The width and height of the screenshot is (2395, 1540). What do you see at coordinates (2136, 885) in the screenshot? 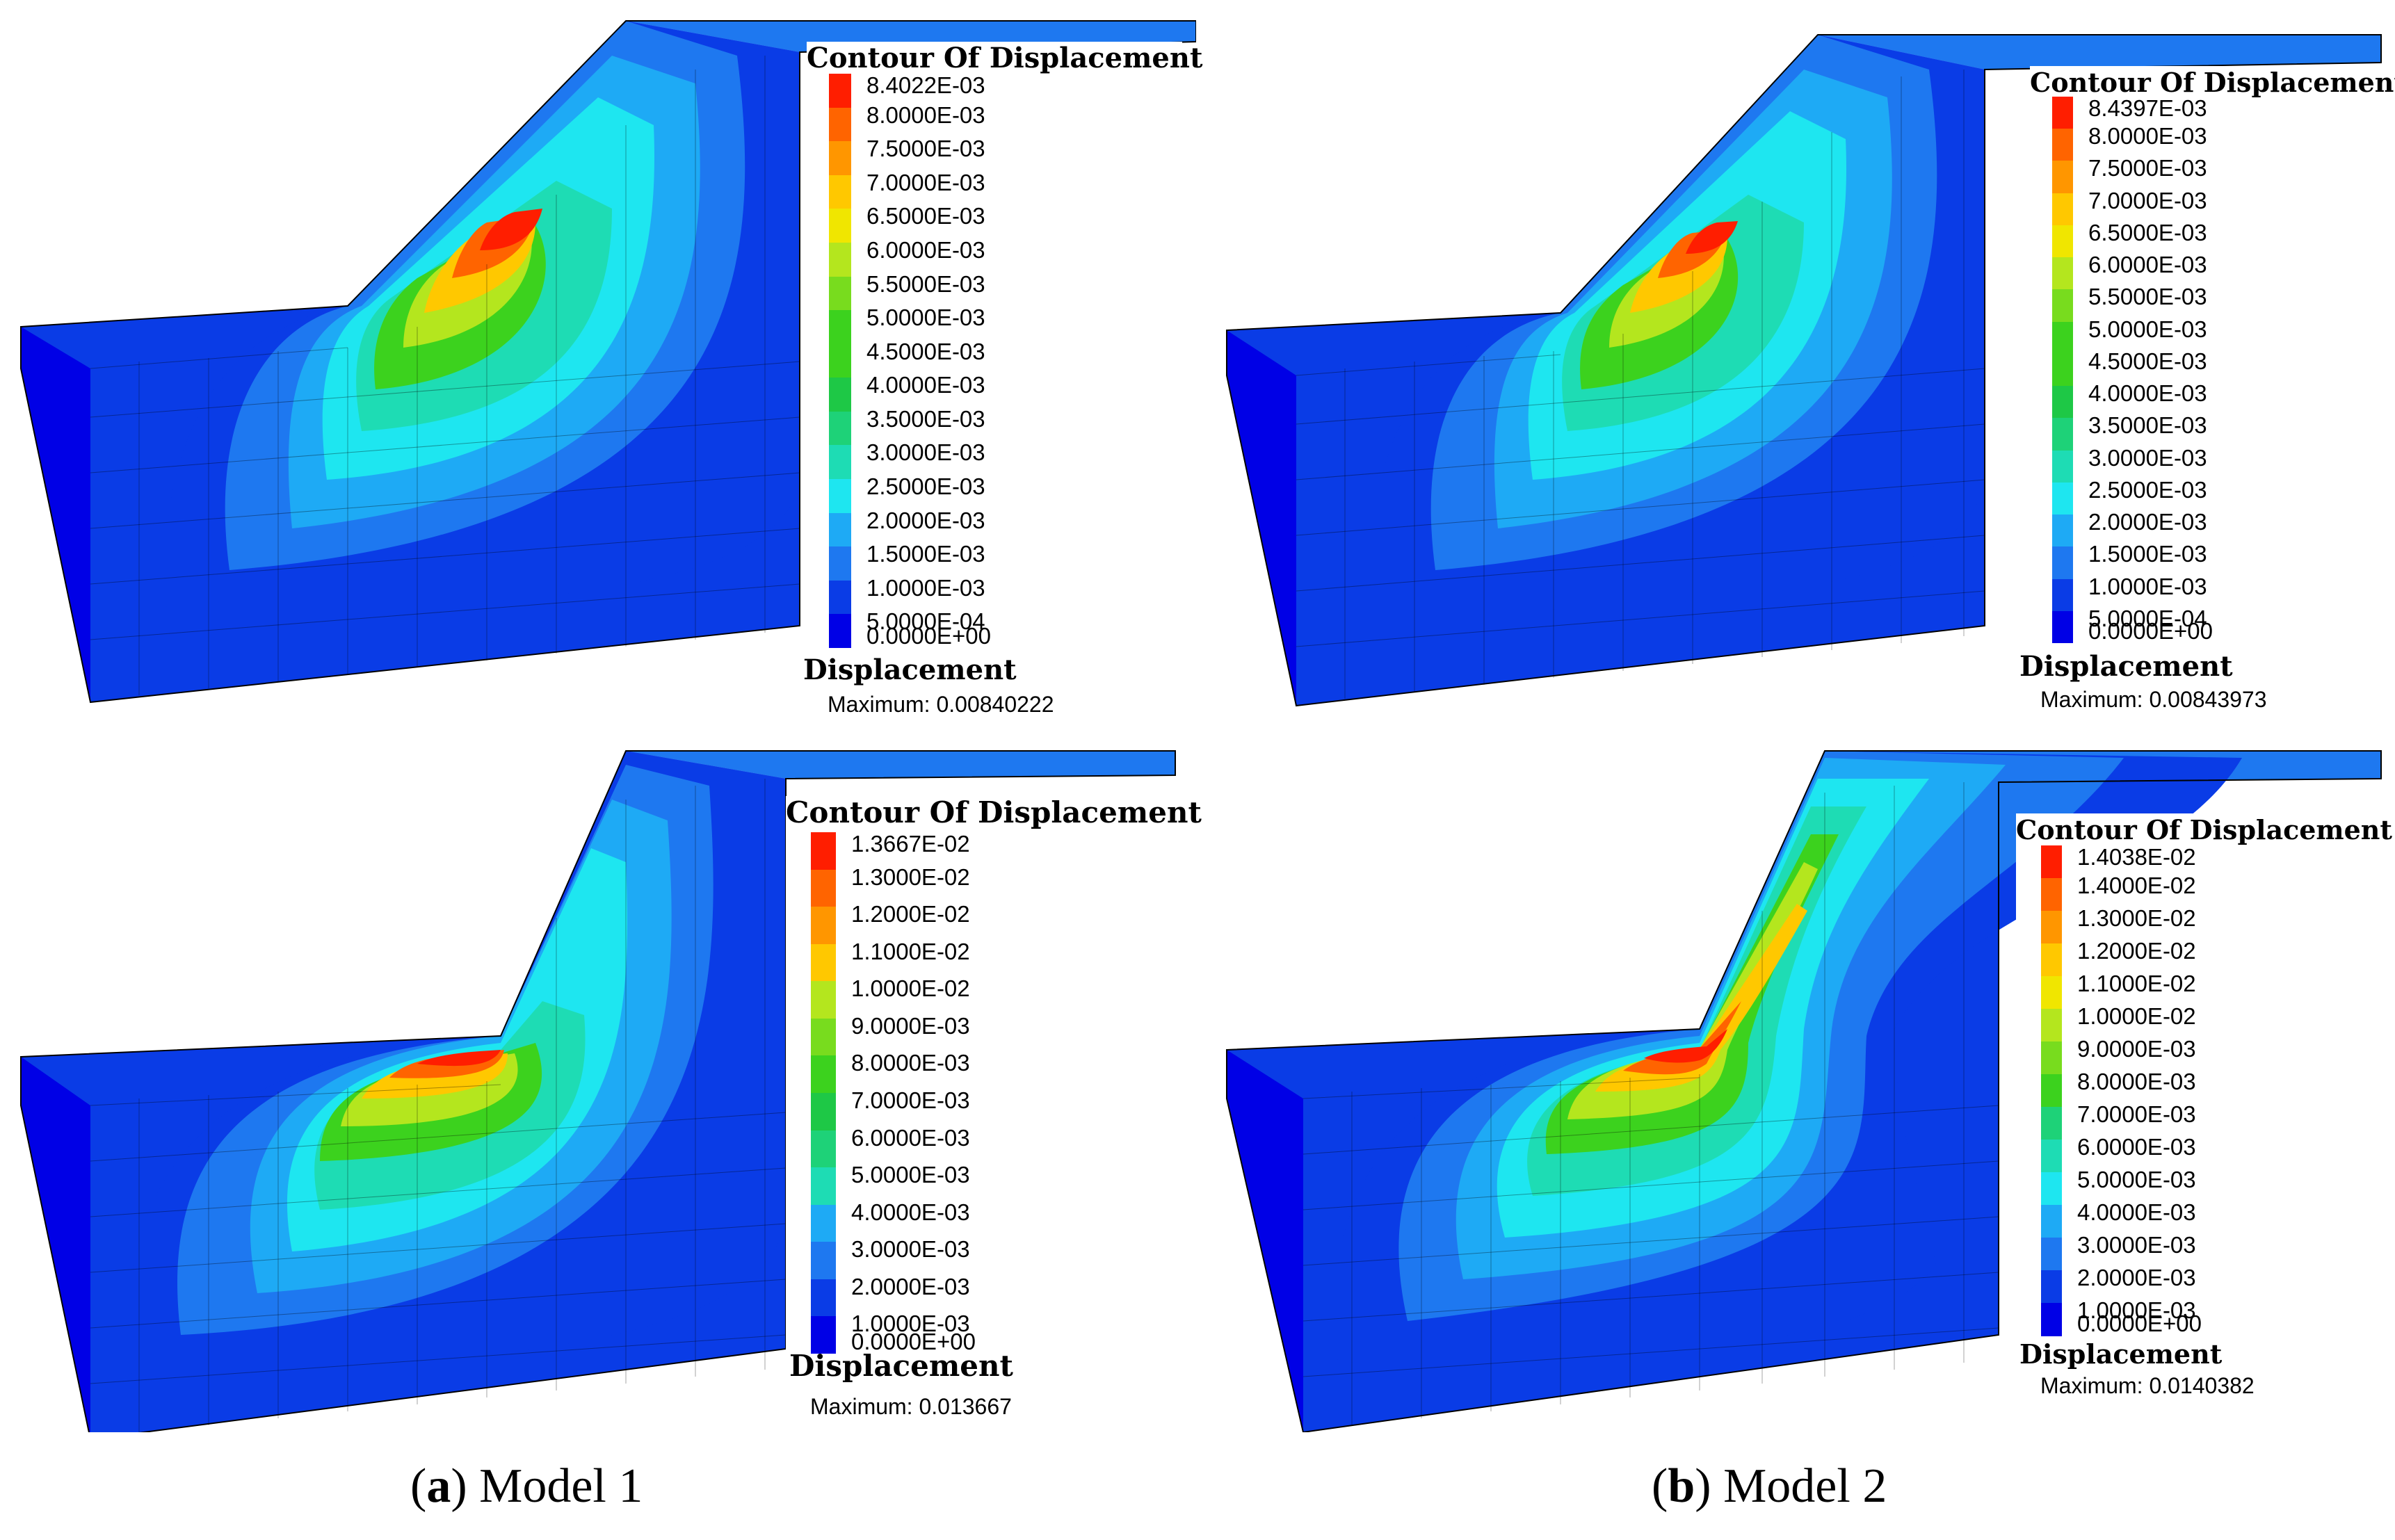
I see `legend-level-label: 1.4000E-02` at bounding box center [2136, 885].